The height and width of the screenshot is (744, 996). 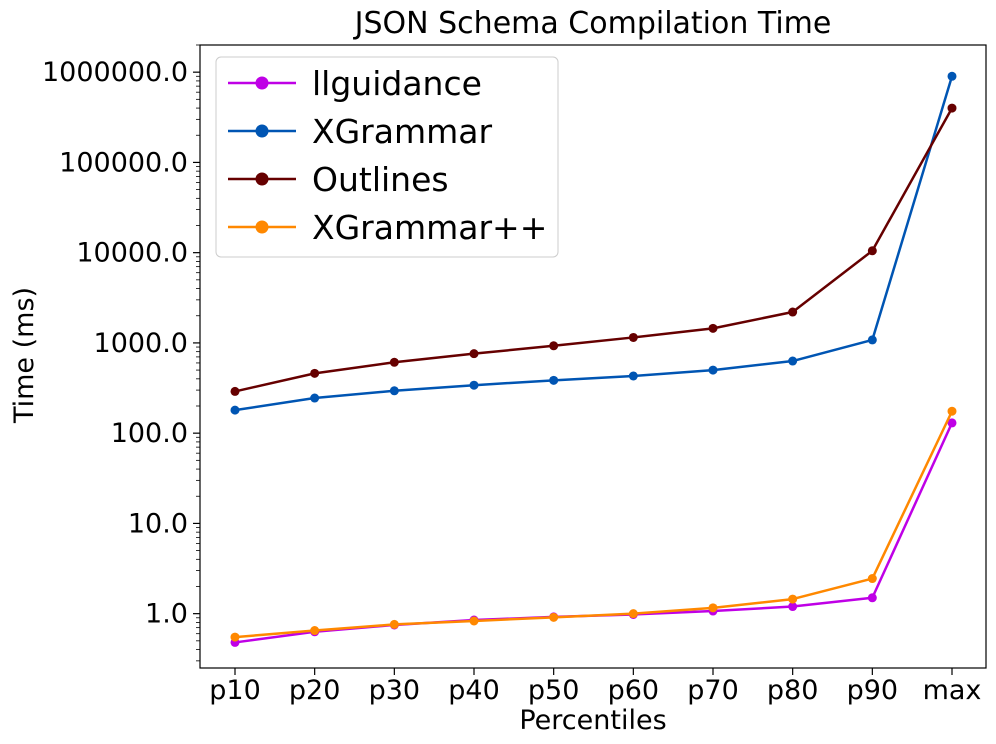 I want to click on y-tick-label: 1.0, so click(x=166, y=614).